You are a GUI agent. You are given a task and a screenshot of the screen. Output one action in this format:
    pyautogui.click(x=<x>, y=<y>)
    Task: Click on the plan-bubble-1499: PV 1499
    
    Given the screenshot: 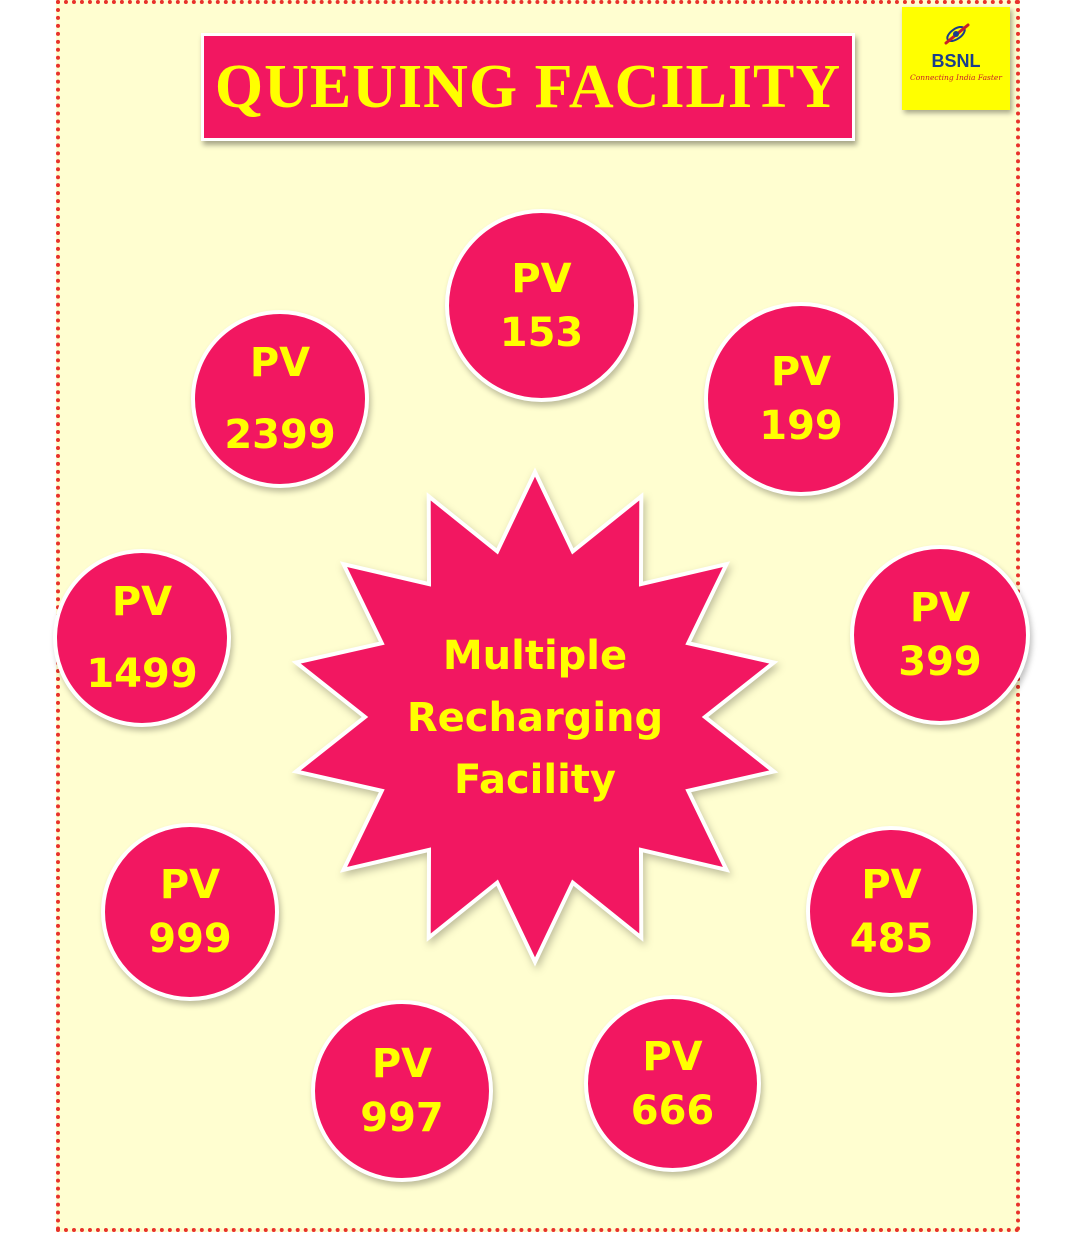 What is the action you would take?
    pyautogui.click(x=142, y=638)
    